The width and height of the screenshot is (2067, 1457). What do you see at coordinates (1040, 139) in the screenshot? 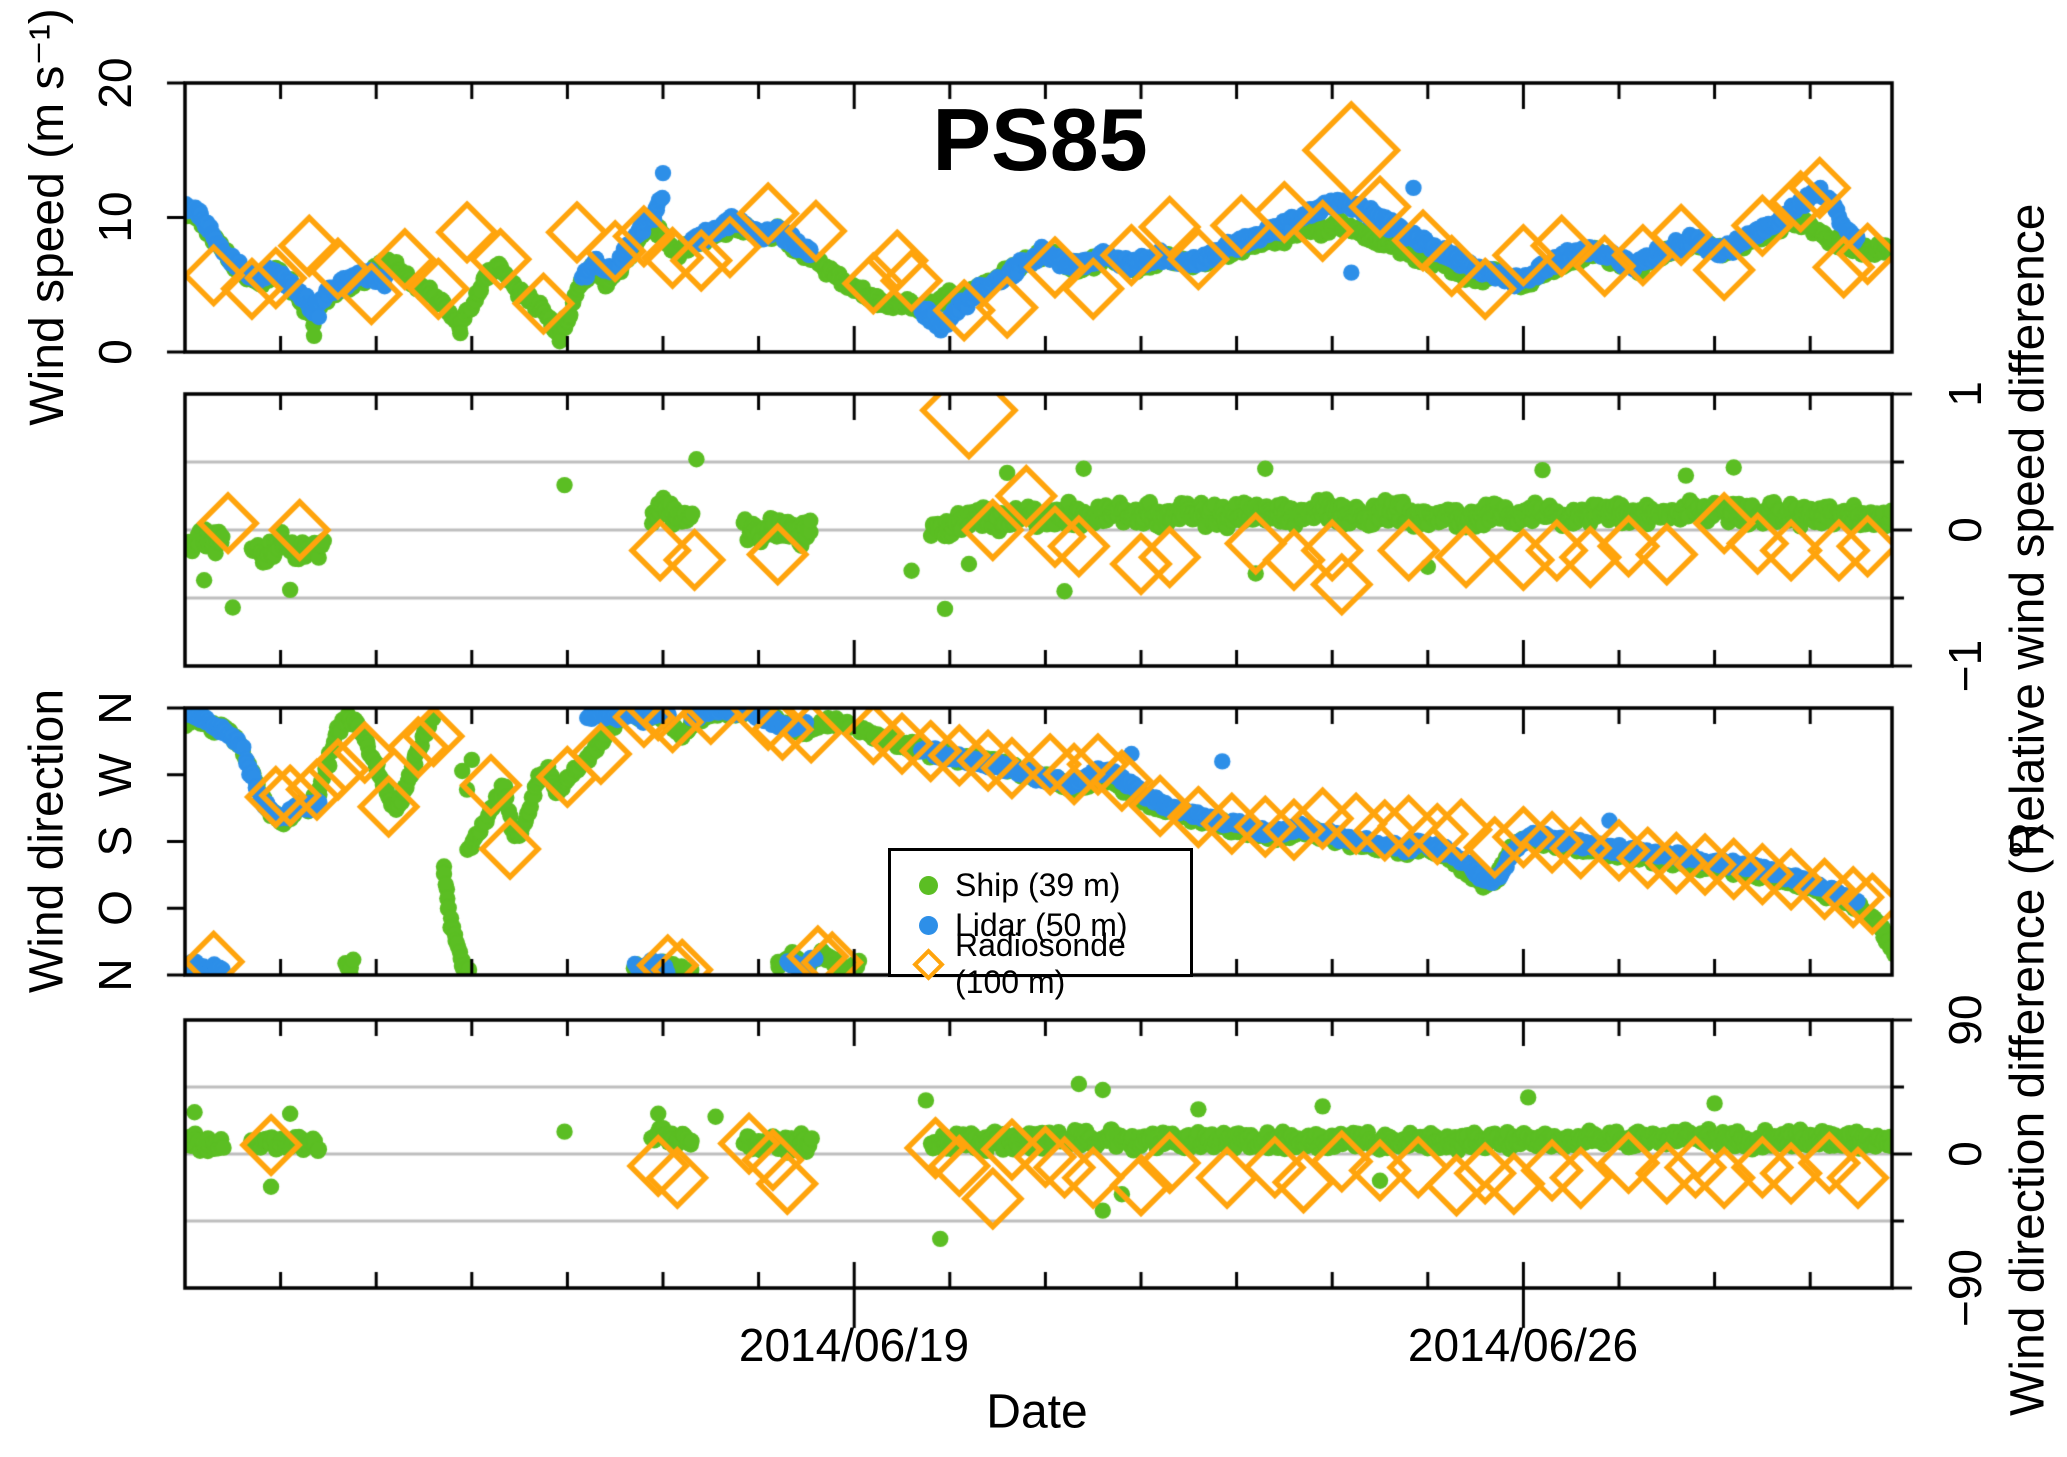
I see `plot-title: PS85` at bounding box center [1040, 139].